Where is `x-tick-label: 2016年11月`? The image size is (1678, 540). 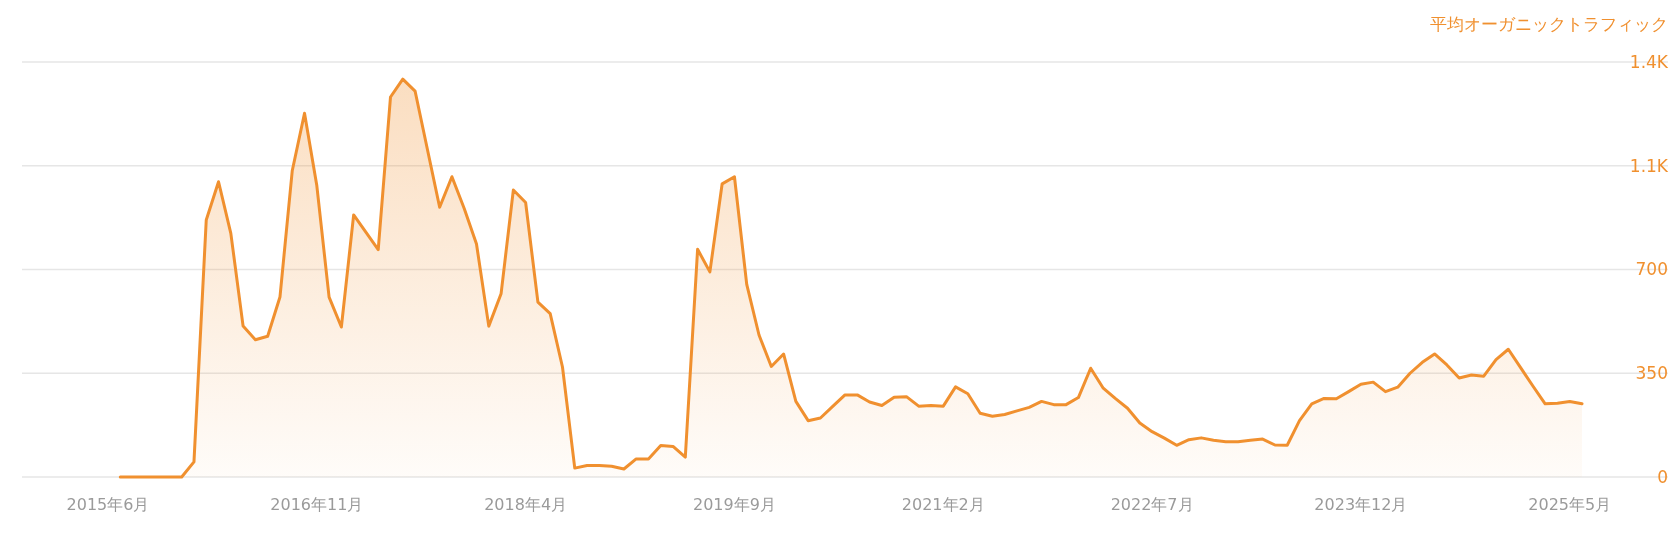 x-tick-label: 2016年11月 is located at coordinates (317, 504).